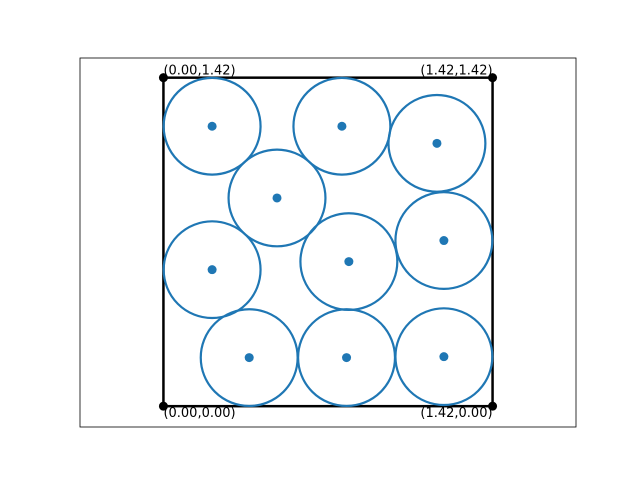  Describe the element at coordinates (199, 71) in the screenshot. I see `corner-label-top-left: (0.00,1.42)` at that location.